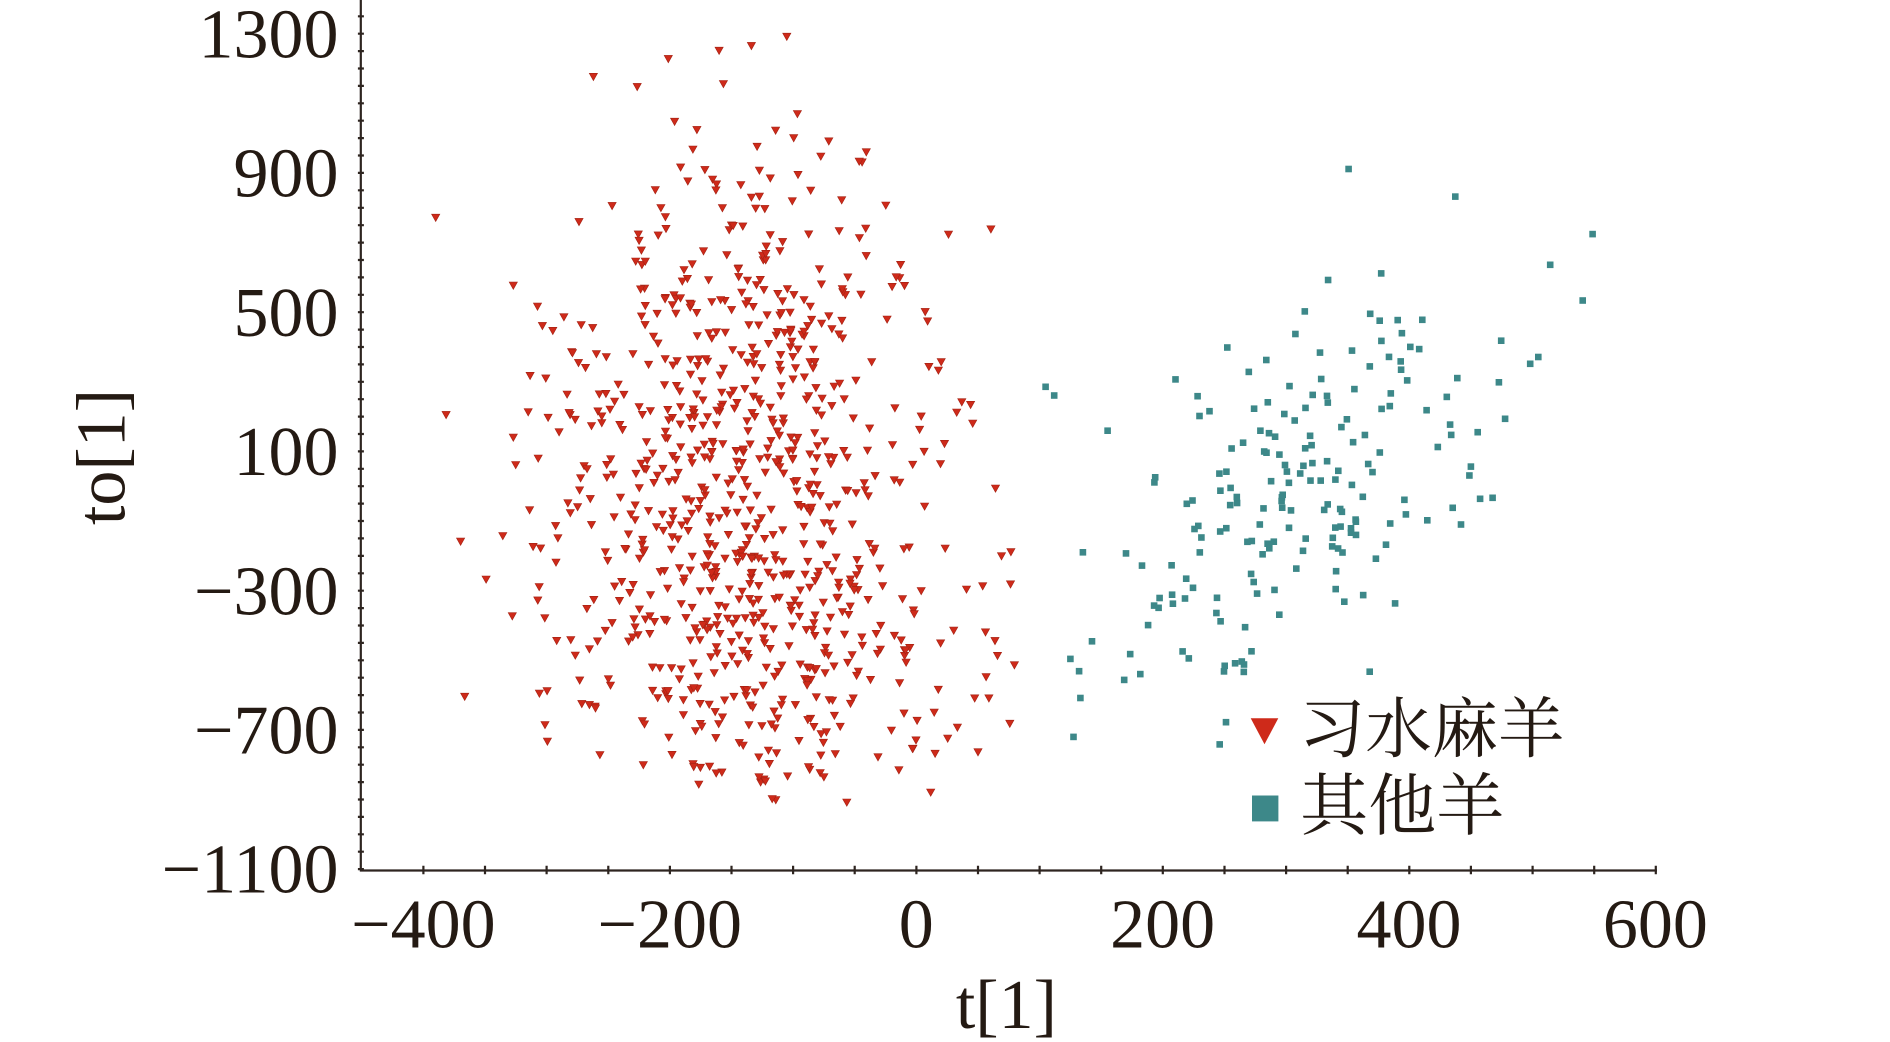  I want to click on svg-text: −300, so click(266, 591).